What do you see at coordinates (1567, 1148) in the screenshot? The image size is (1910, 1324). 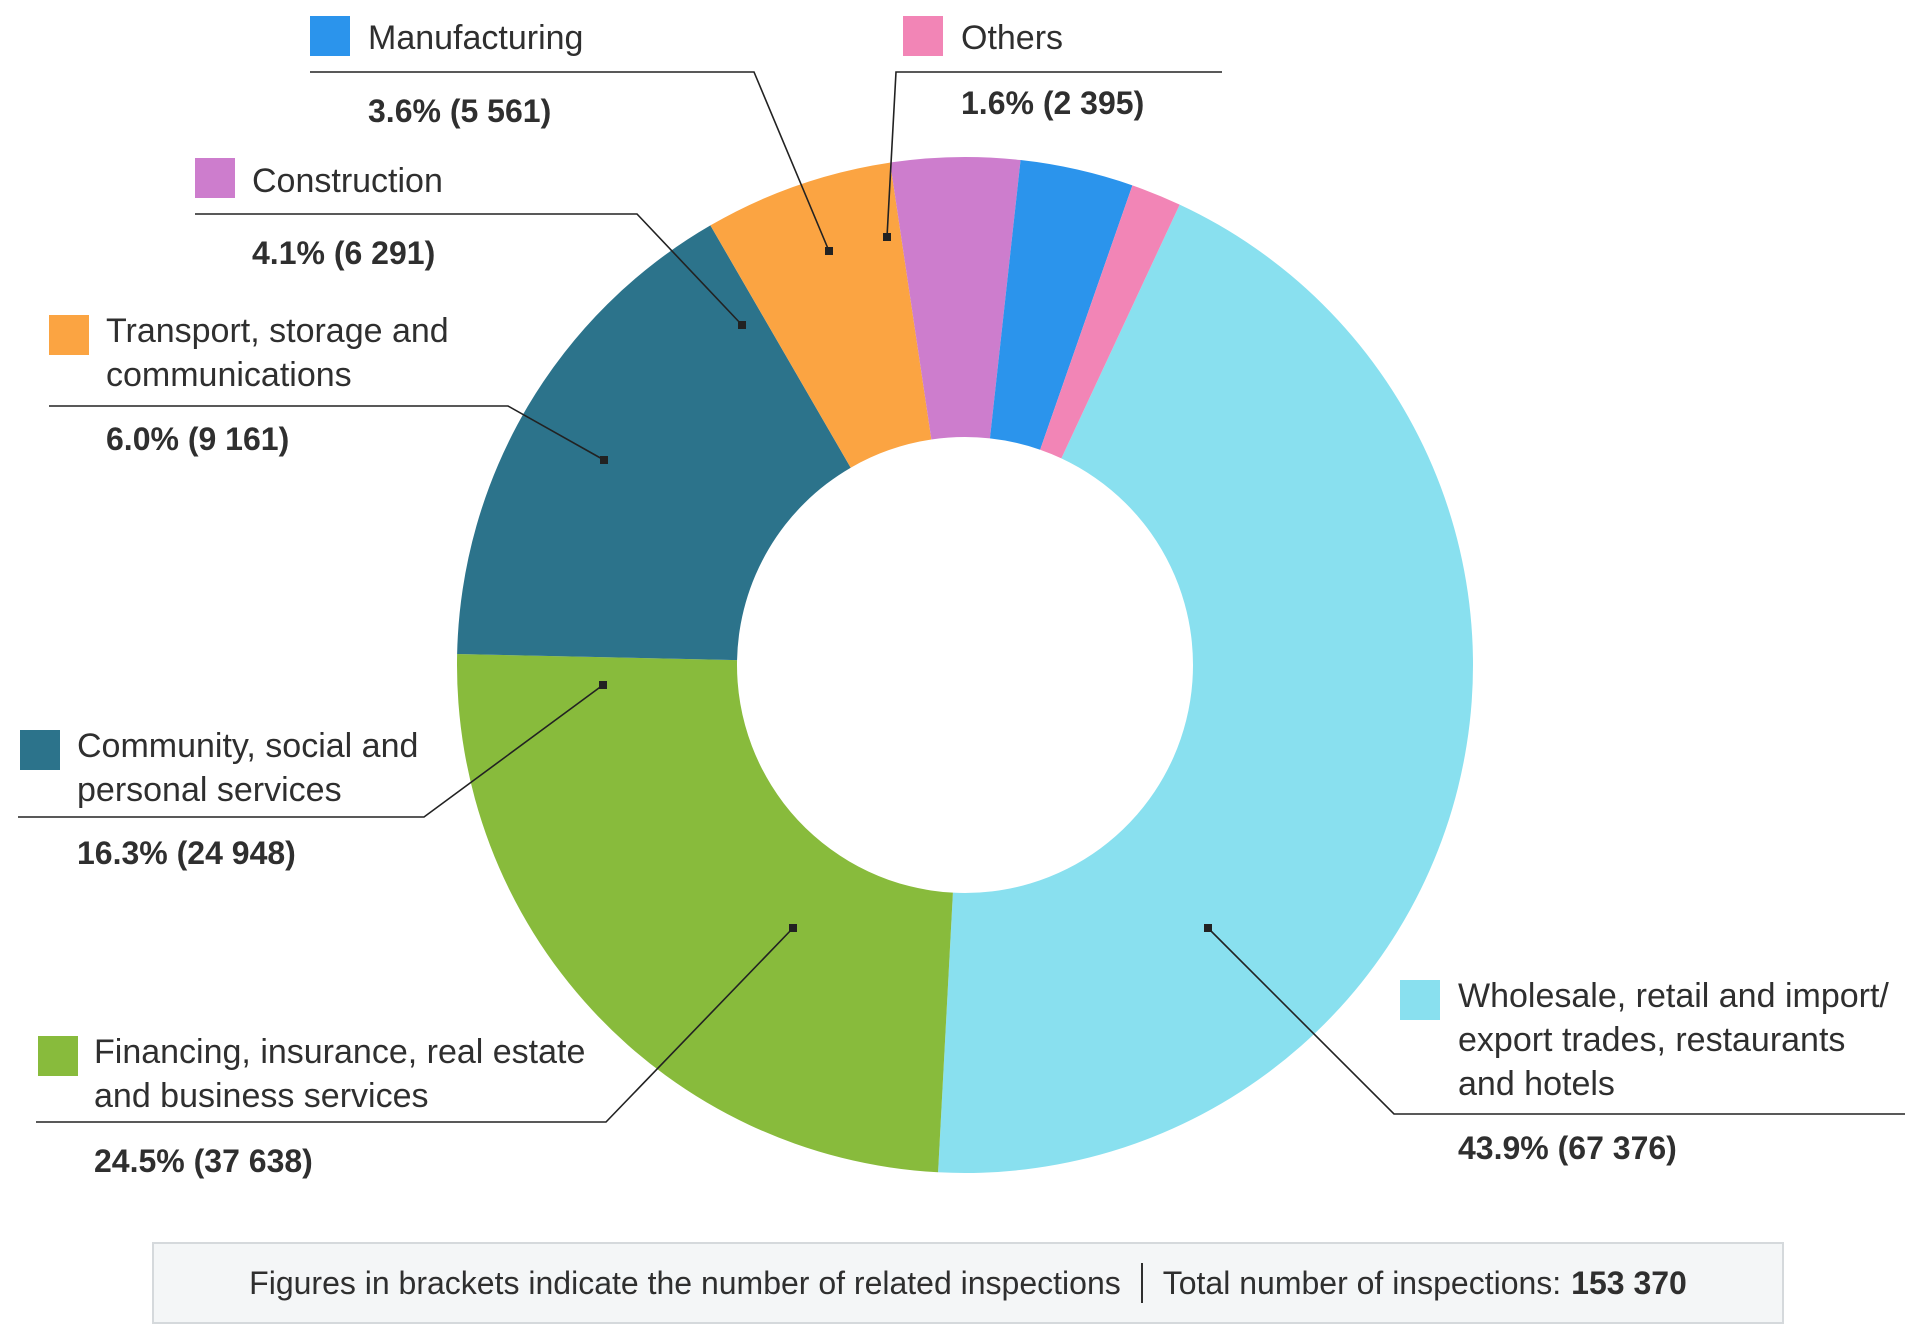 I see `label-value-wholesale-retail-and-import-export-trades-restaurants-and-hotels: 43.9% (67 376)` at bounding box center [1567, 1148].